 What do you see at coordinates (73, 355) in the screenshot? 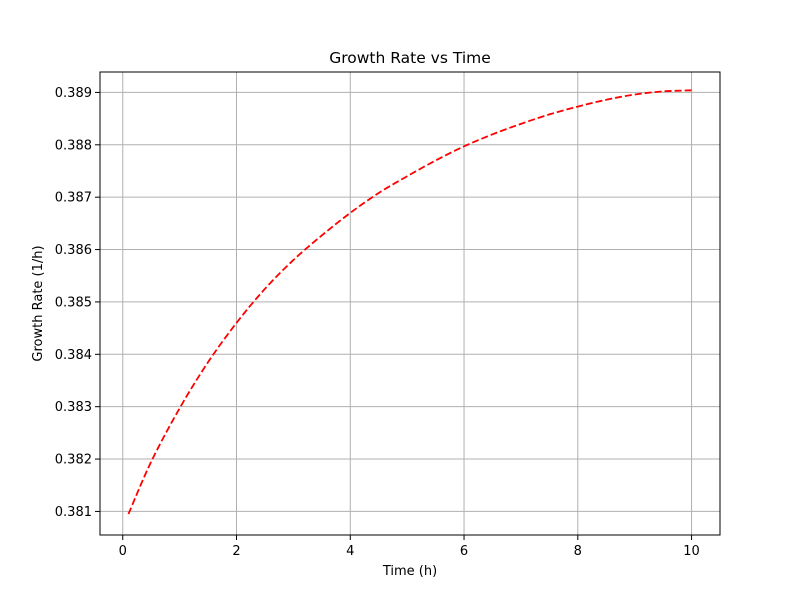
I see `y-tick-label: 0.384` at bounding box center [73, 355].